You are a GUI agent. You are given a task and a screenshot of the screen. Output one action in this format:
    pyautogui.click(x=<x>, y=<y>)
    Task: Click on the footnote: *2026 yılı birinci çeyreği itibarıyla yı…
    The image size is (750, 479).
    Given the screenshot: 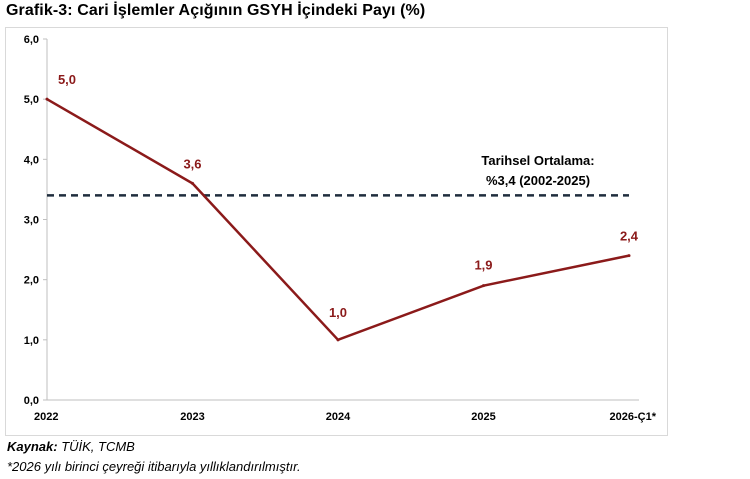 What is the action you would take?
    pyautogui.click(x=154, y=466)
    